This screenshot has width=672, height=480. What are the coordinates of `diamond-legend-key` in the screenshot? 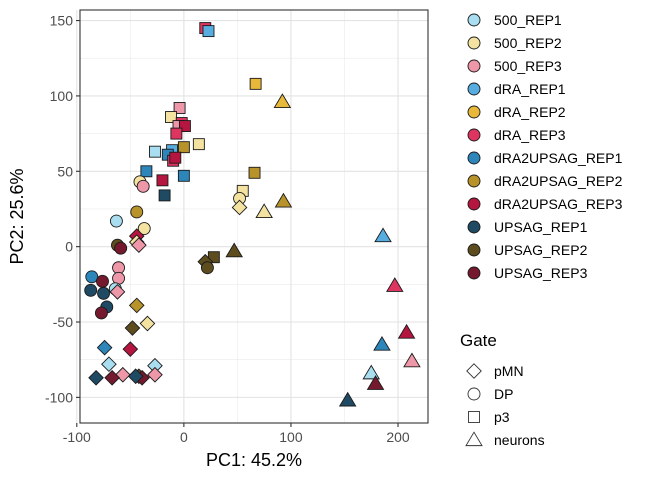 It's located at (474, 371).